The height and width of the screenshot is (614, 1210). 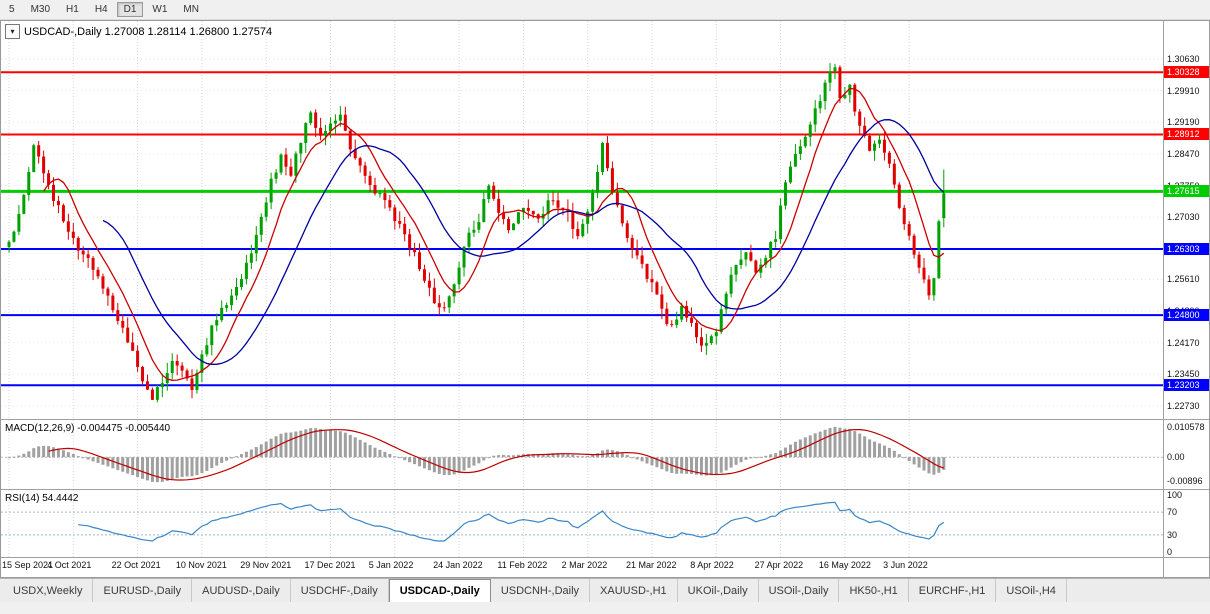 What do you see at coordinates (1183, 59) in the screenshot?
I see `scale-tick-label: 1.30630` at bounding box center [1183, 59].